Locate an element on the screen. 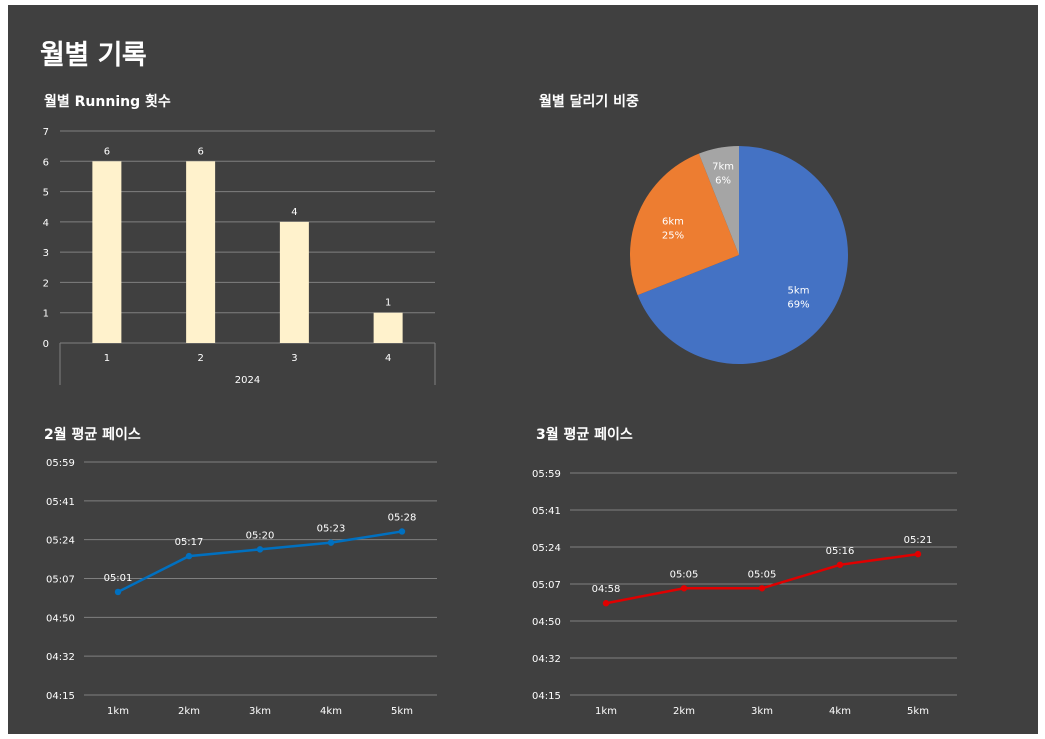 The height and width of the screenshot is (739, 1045). mar-xtick-label: 4km is located at coordinates (840, 711).